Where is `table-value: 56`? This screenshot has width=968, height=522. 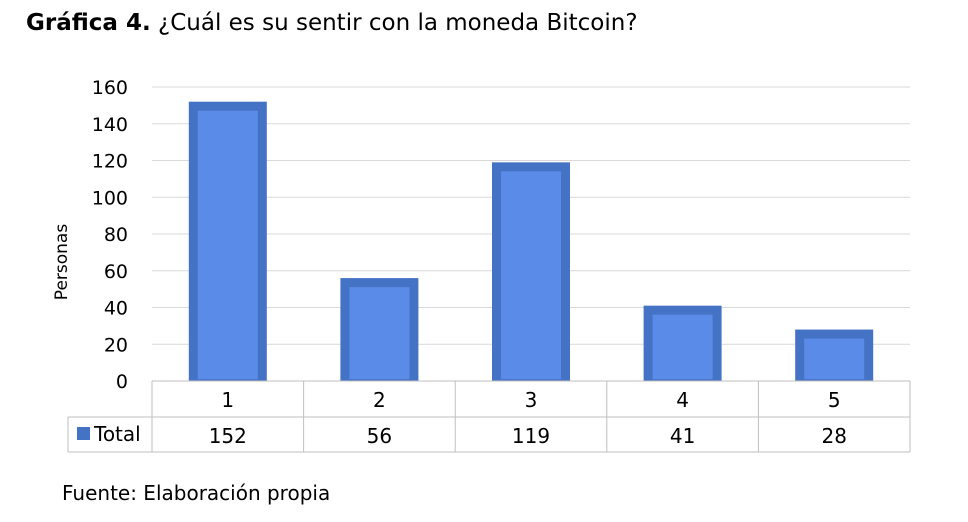 table-value: 56 is located at coordinates (379, 436).